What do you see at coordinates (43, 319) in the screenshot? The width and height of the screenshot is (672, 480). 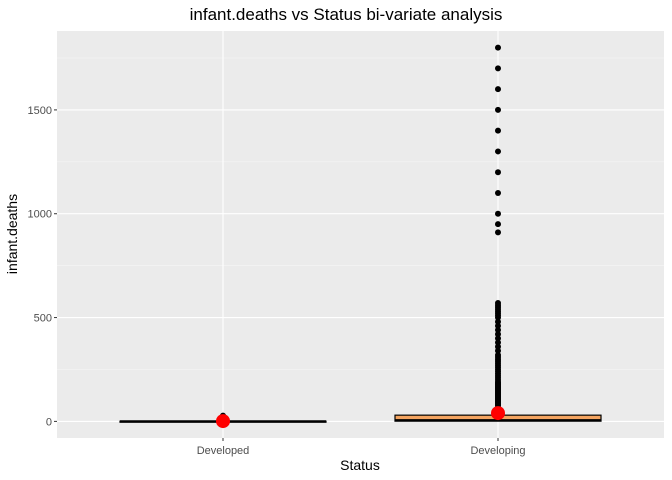 I see `y-tick-label: 500` at bounding box center [43, 319].